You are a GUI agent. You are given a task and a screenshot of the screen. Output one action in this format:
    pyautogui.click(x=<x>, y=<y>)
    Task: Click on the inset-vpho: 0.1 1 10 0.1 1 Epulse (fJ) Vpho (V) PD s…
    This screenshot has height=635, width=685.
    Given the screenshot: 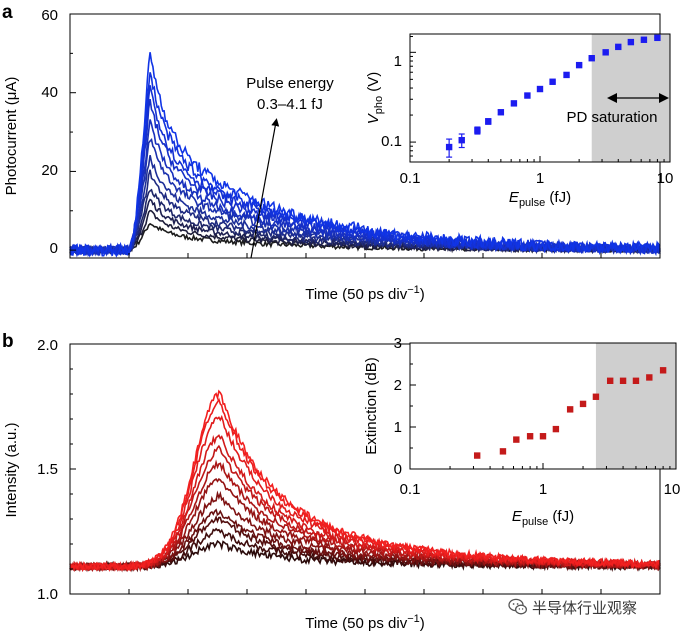 What is the action you would take?
    pyautogui.click(x=519, y=121)
    